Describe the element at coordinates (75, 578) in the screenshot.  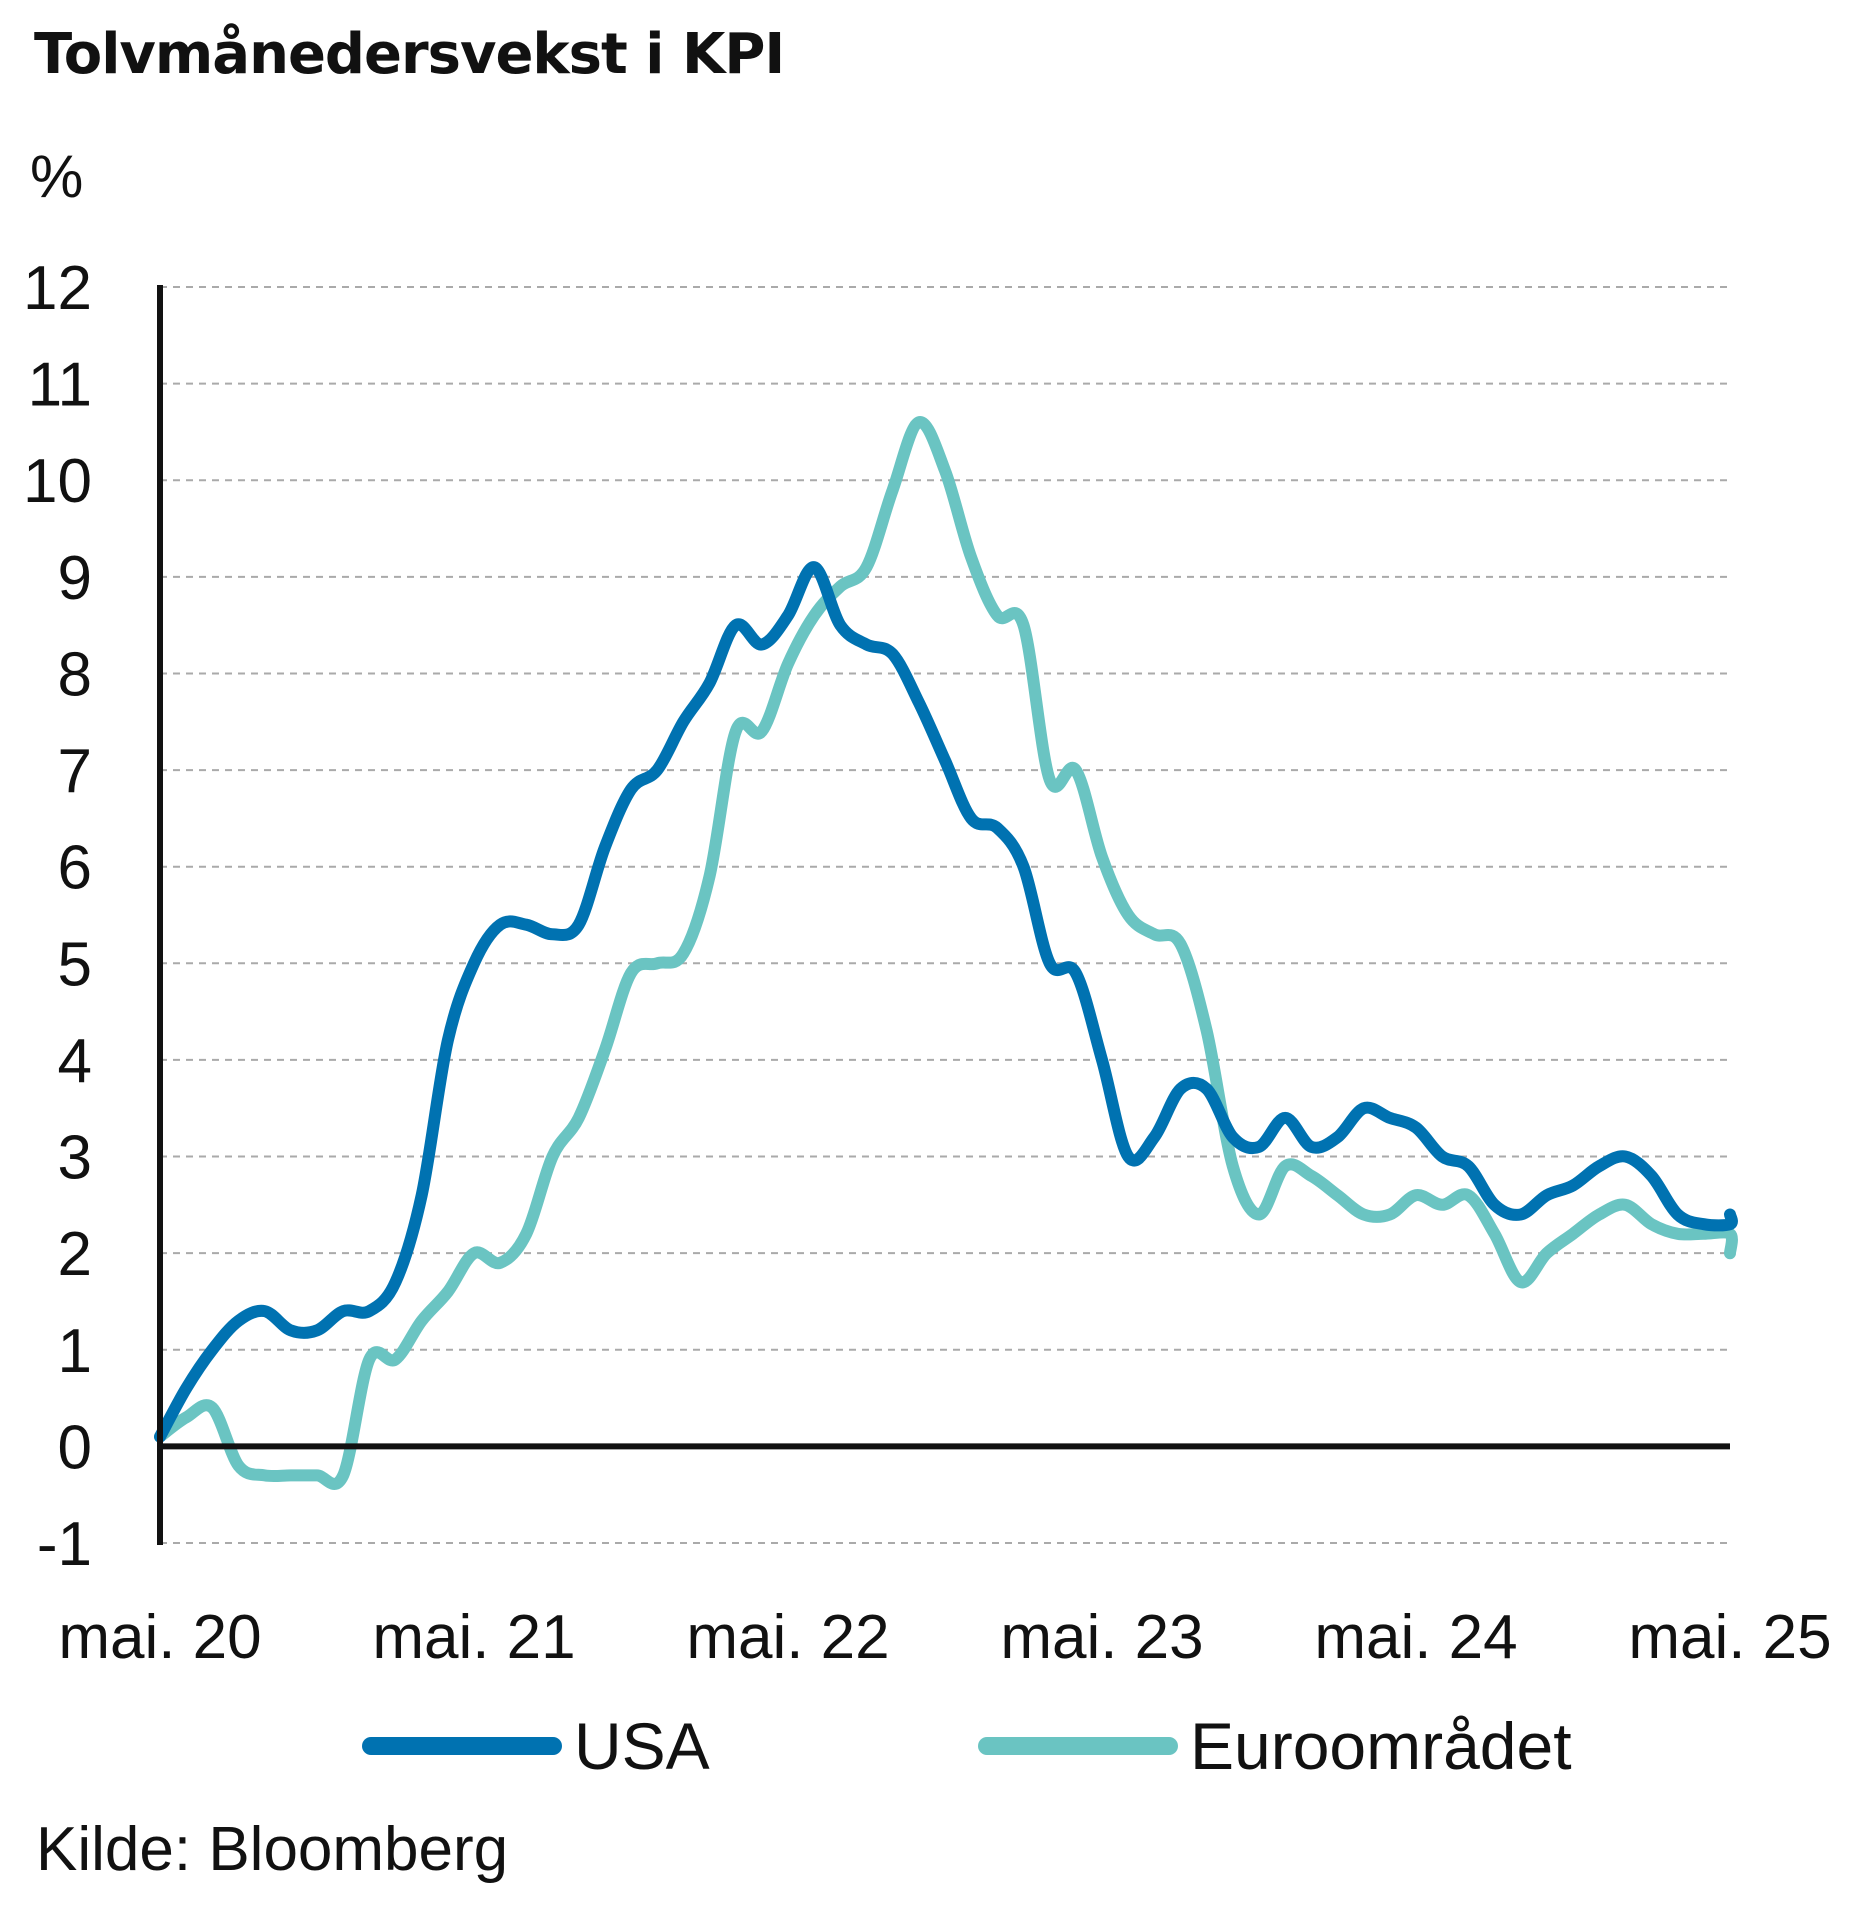
I see `y-tick-label: 9` at that location.